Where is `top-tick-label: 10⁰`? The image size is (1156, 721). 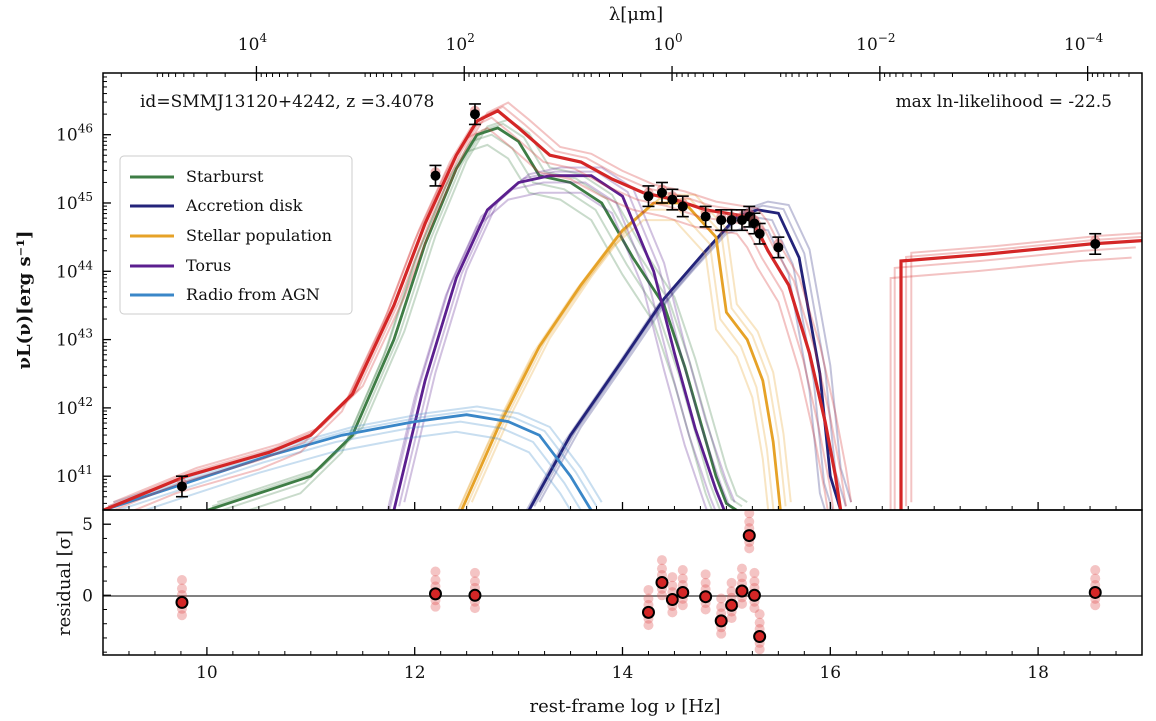 top-tick-label: 10⁰ is located at coordinates (667, 43).